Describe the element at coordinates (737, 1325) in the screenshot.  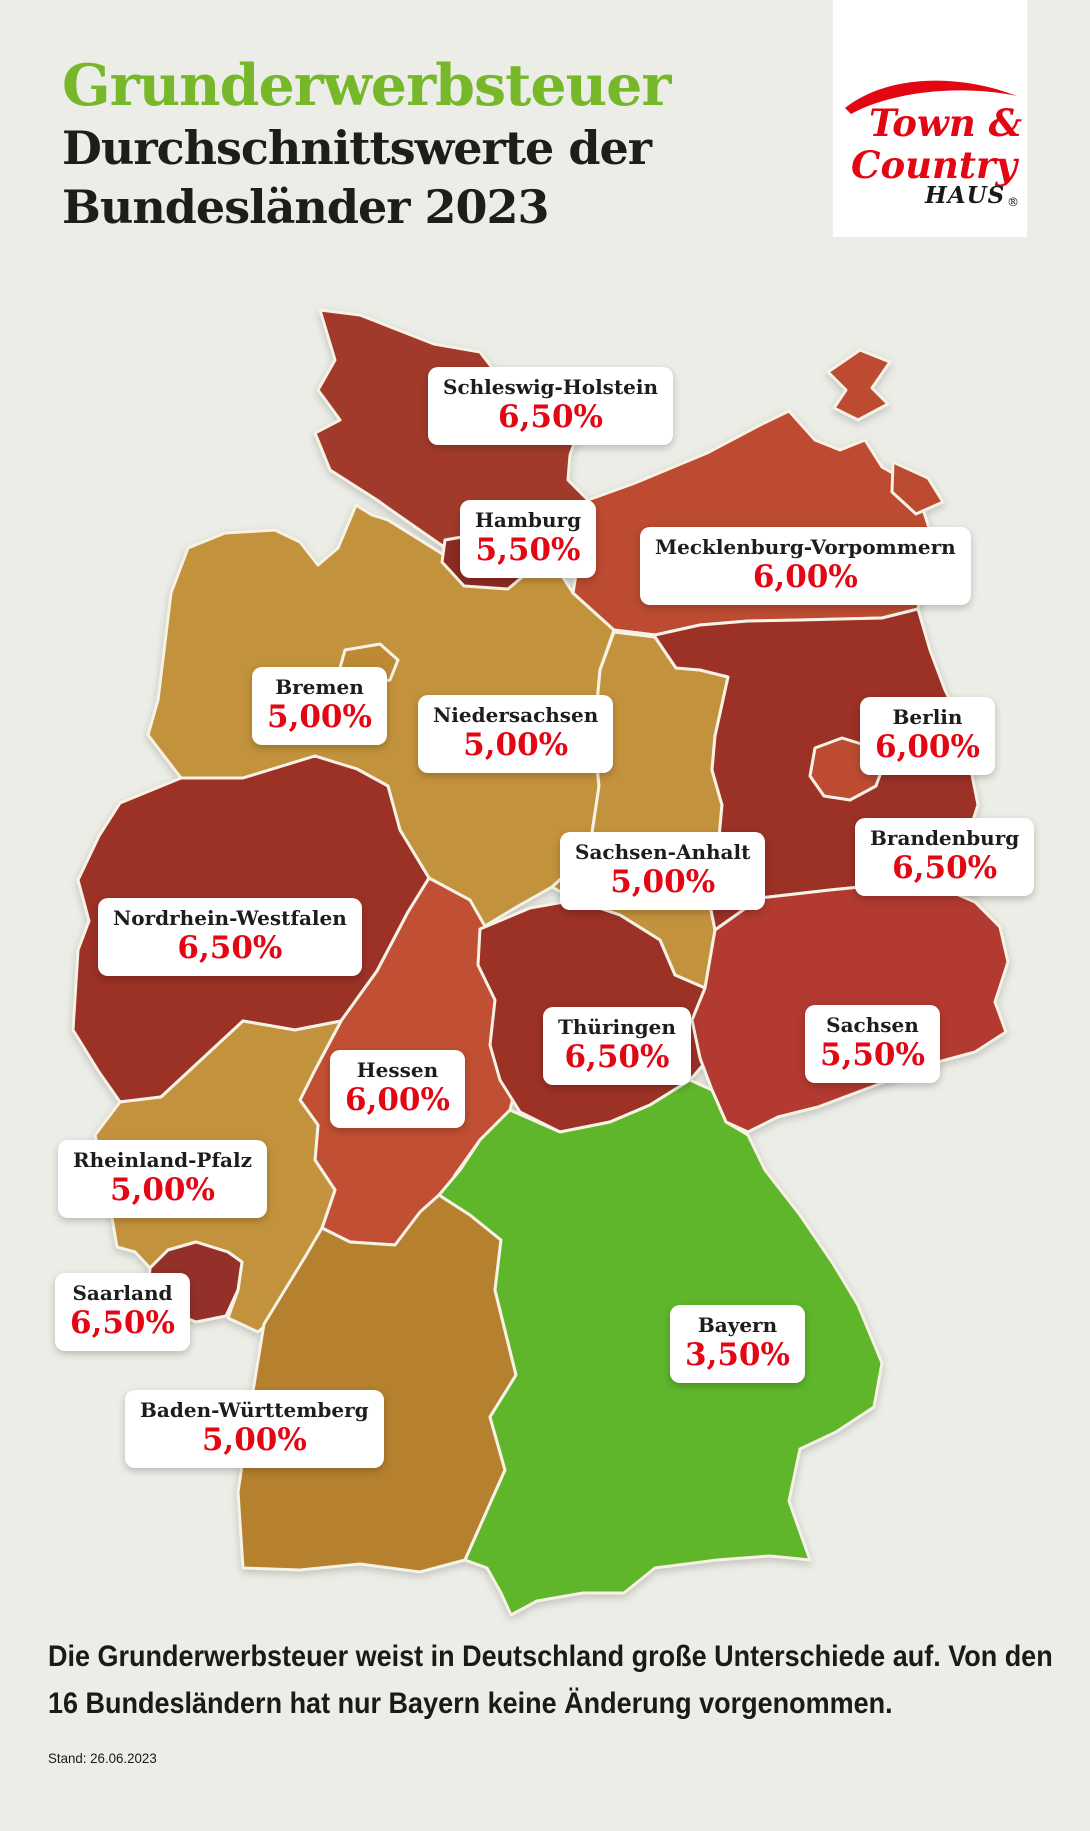
I see `state-name: Bayern` at that location.